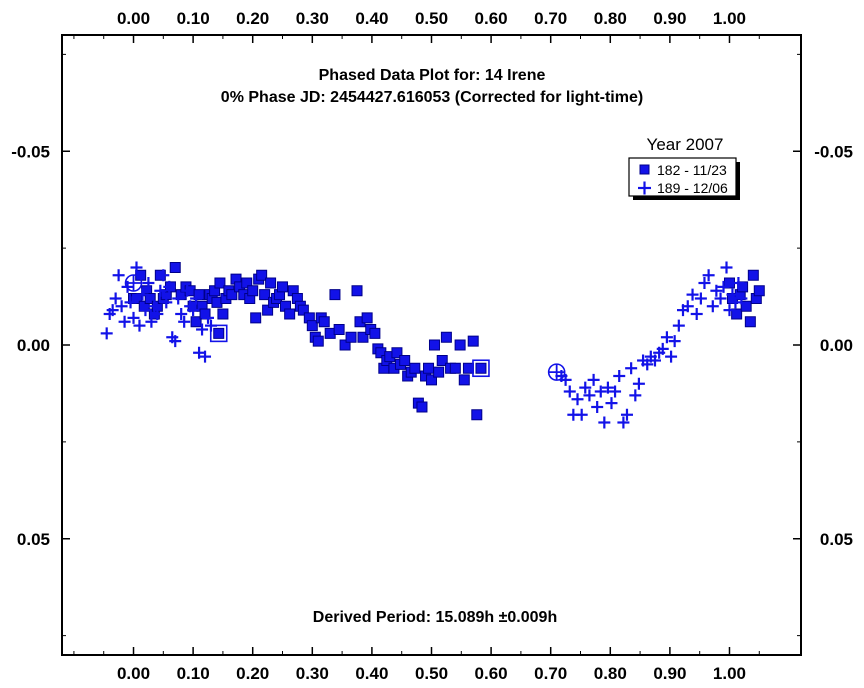 The image size is (864, 688). What do you see at coordinates (729, 18) in the screenshot?
I see `x-tick-label-top: 1.00` at bounding box center [729, 18].